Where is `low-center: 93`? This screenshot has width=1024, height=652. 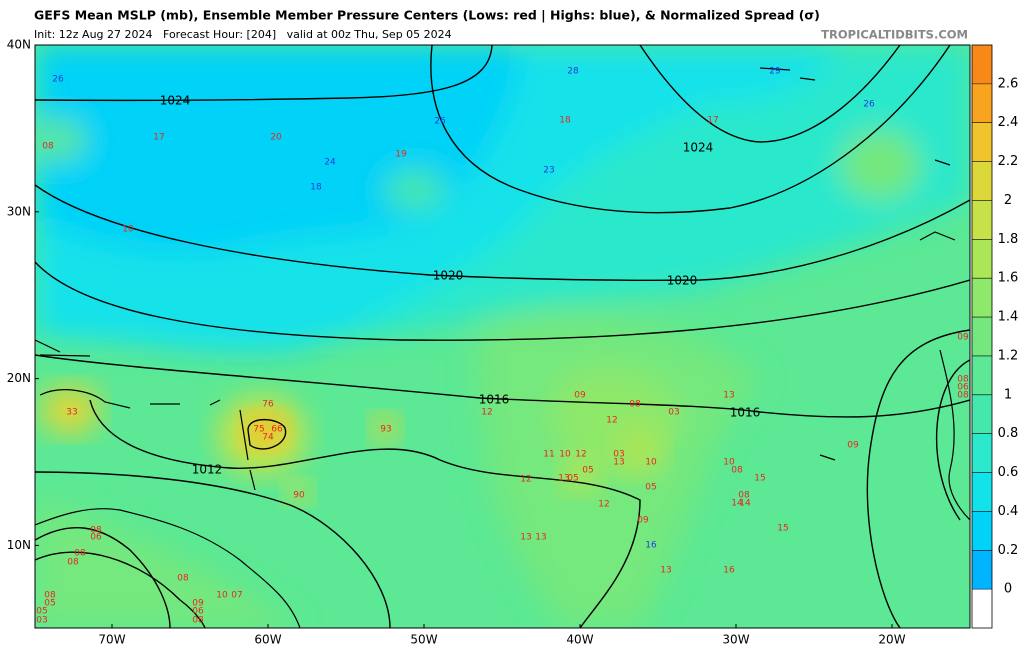
low-center: 93 is located at coordinates (385, 430).